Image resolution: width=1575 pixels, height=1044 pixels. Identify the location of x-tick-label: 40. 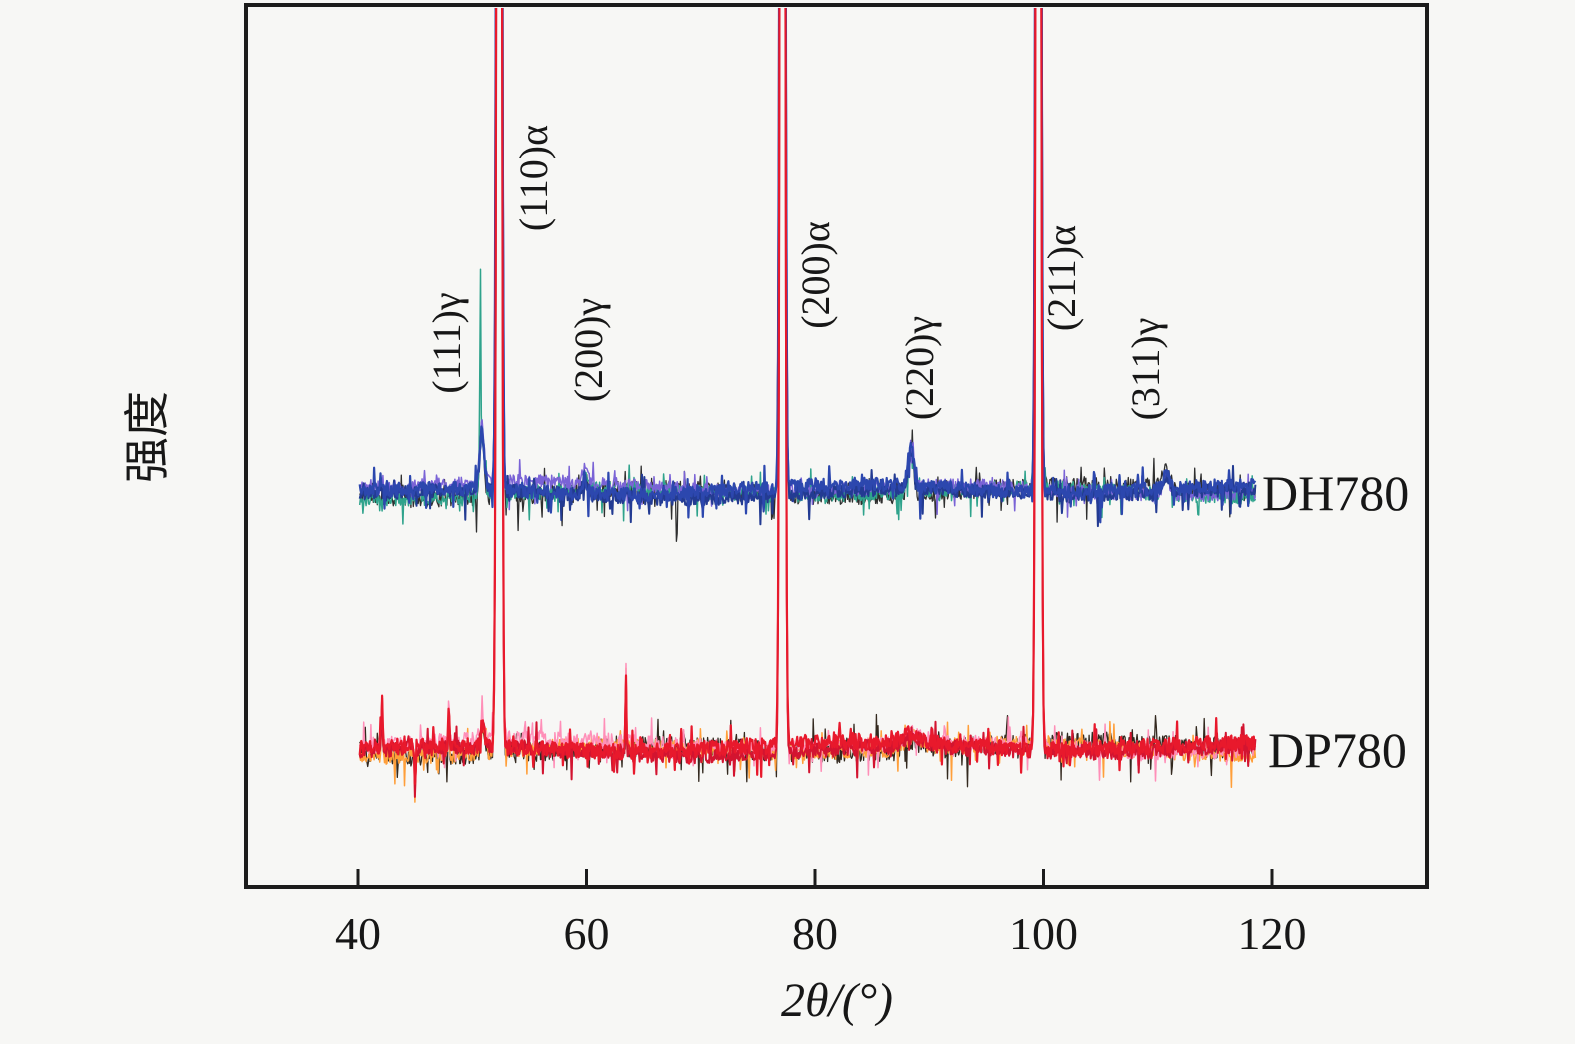
(358, 933).